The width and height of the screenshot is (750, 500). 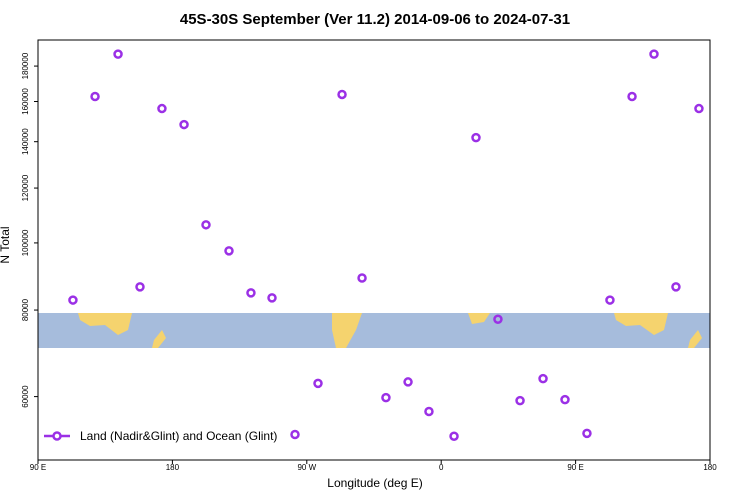 I want to click on y-tick-label: 140000, so click(x=25, y=141).